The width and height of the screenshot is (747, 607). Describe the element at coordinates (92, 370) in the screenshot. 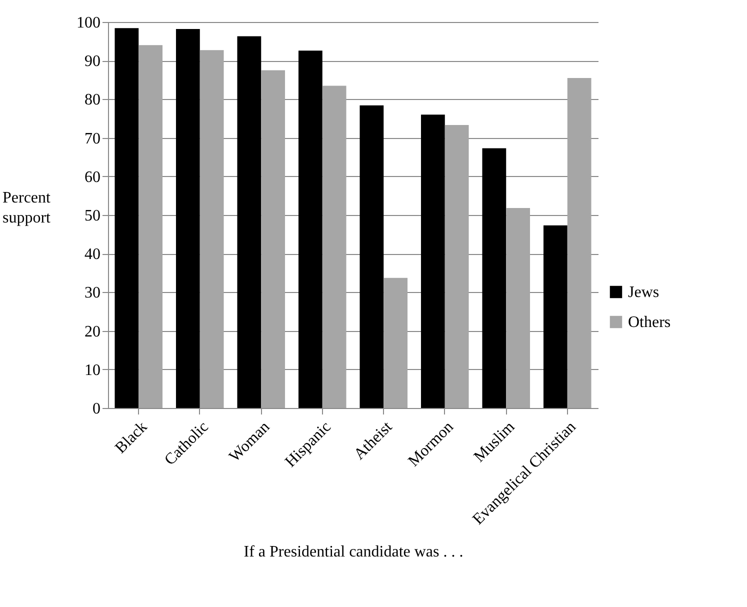

I see `y-tick-label: 10` at that location.